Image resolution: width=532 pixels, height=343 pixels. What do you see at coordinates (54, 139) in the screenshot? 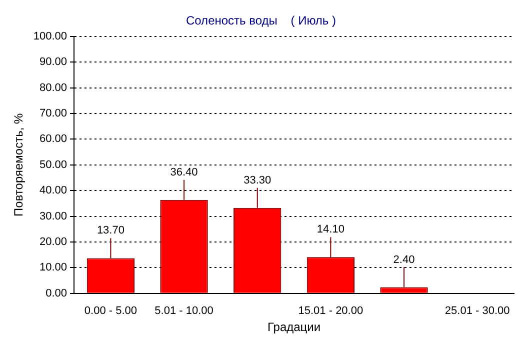
I see `y-tick-label: 60.00` at bounding box center [54, 139].